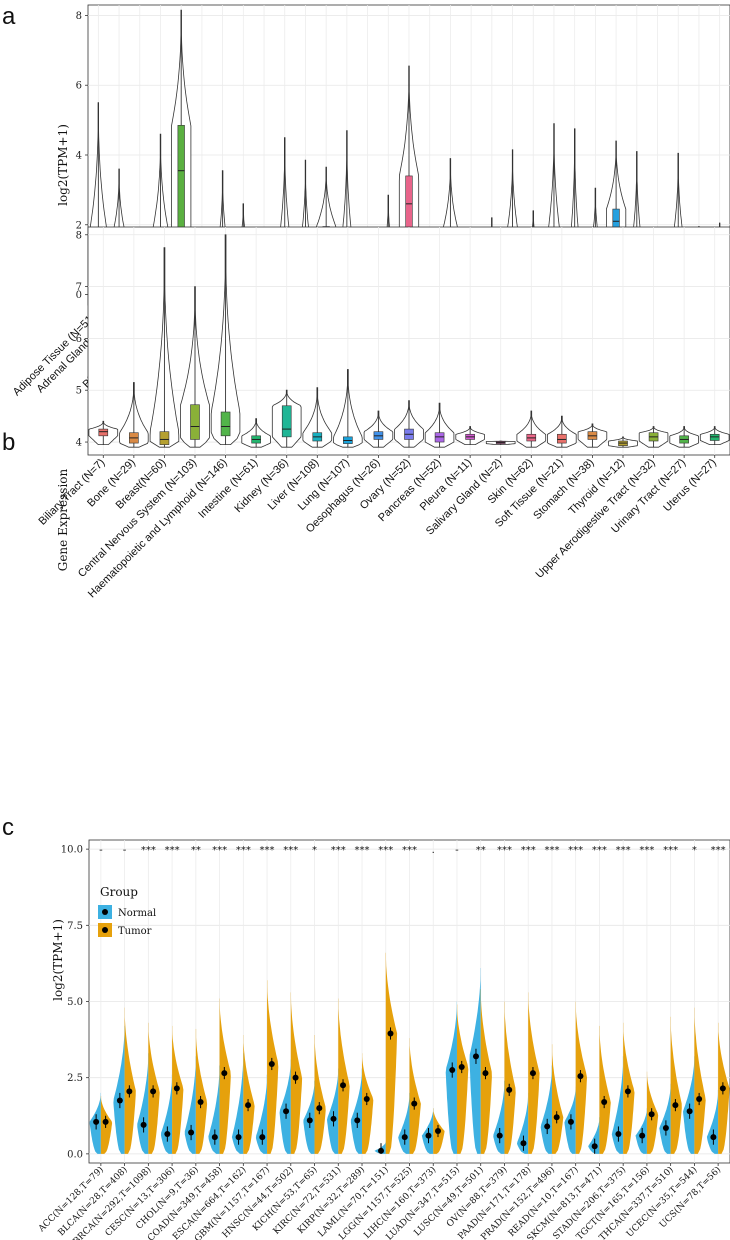 This screenshot has height=1240, width=730. Describe the element at coordinates (75, 1078) in the screenshot. I see `panel-c-y-tick-label: 2.5` at that location.